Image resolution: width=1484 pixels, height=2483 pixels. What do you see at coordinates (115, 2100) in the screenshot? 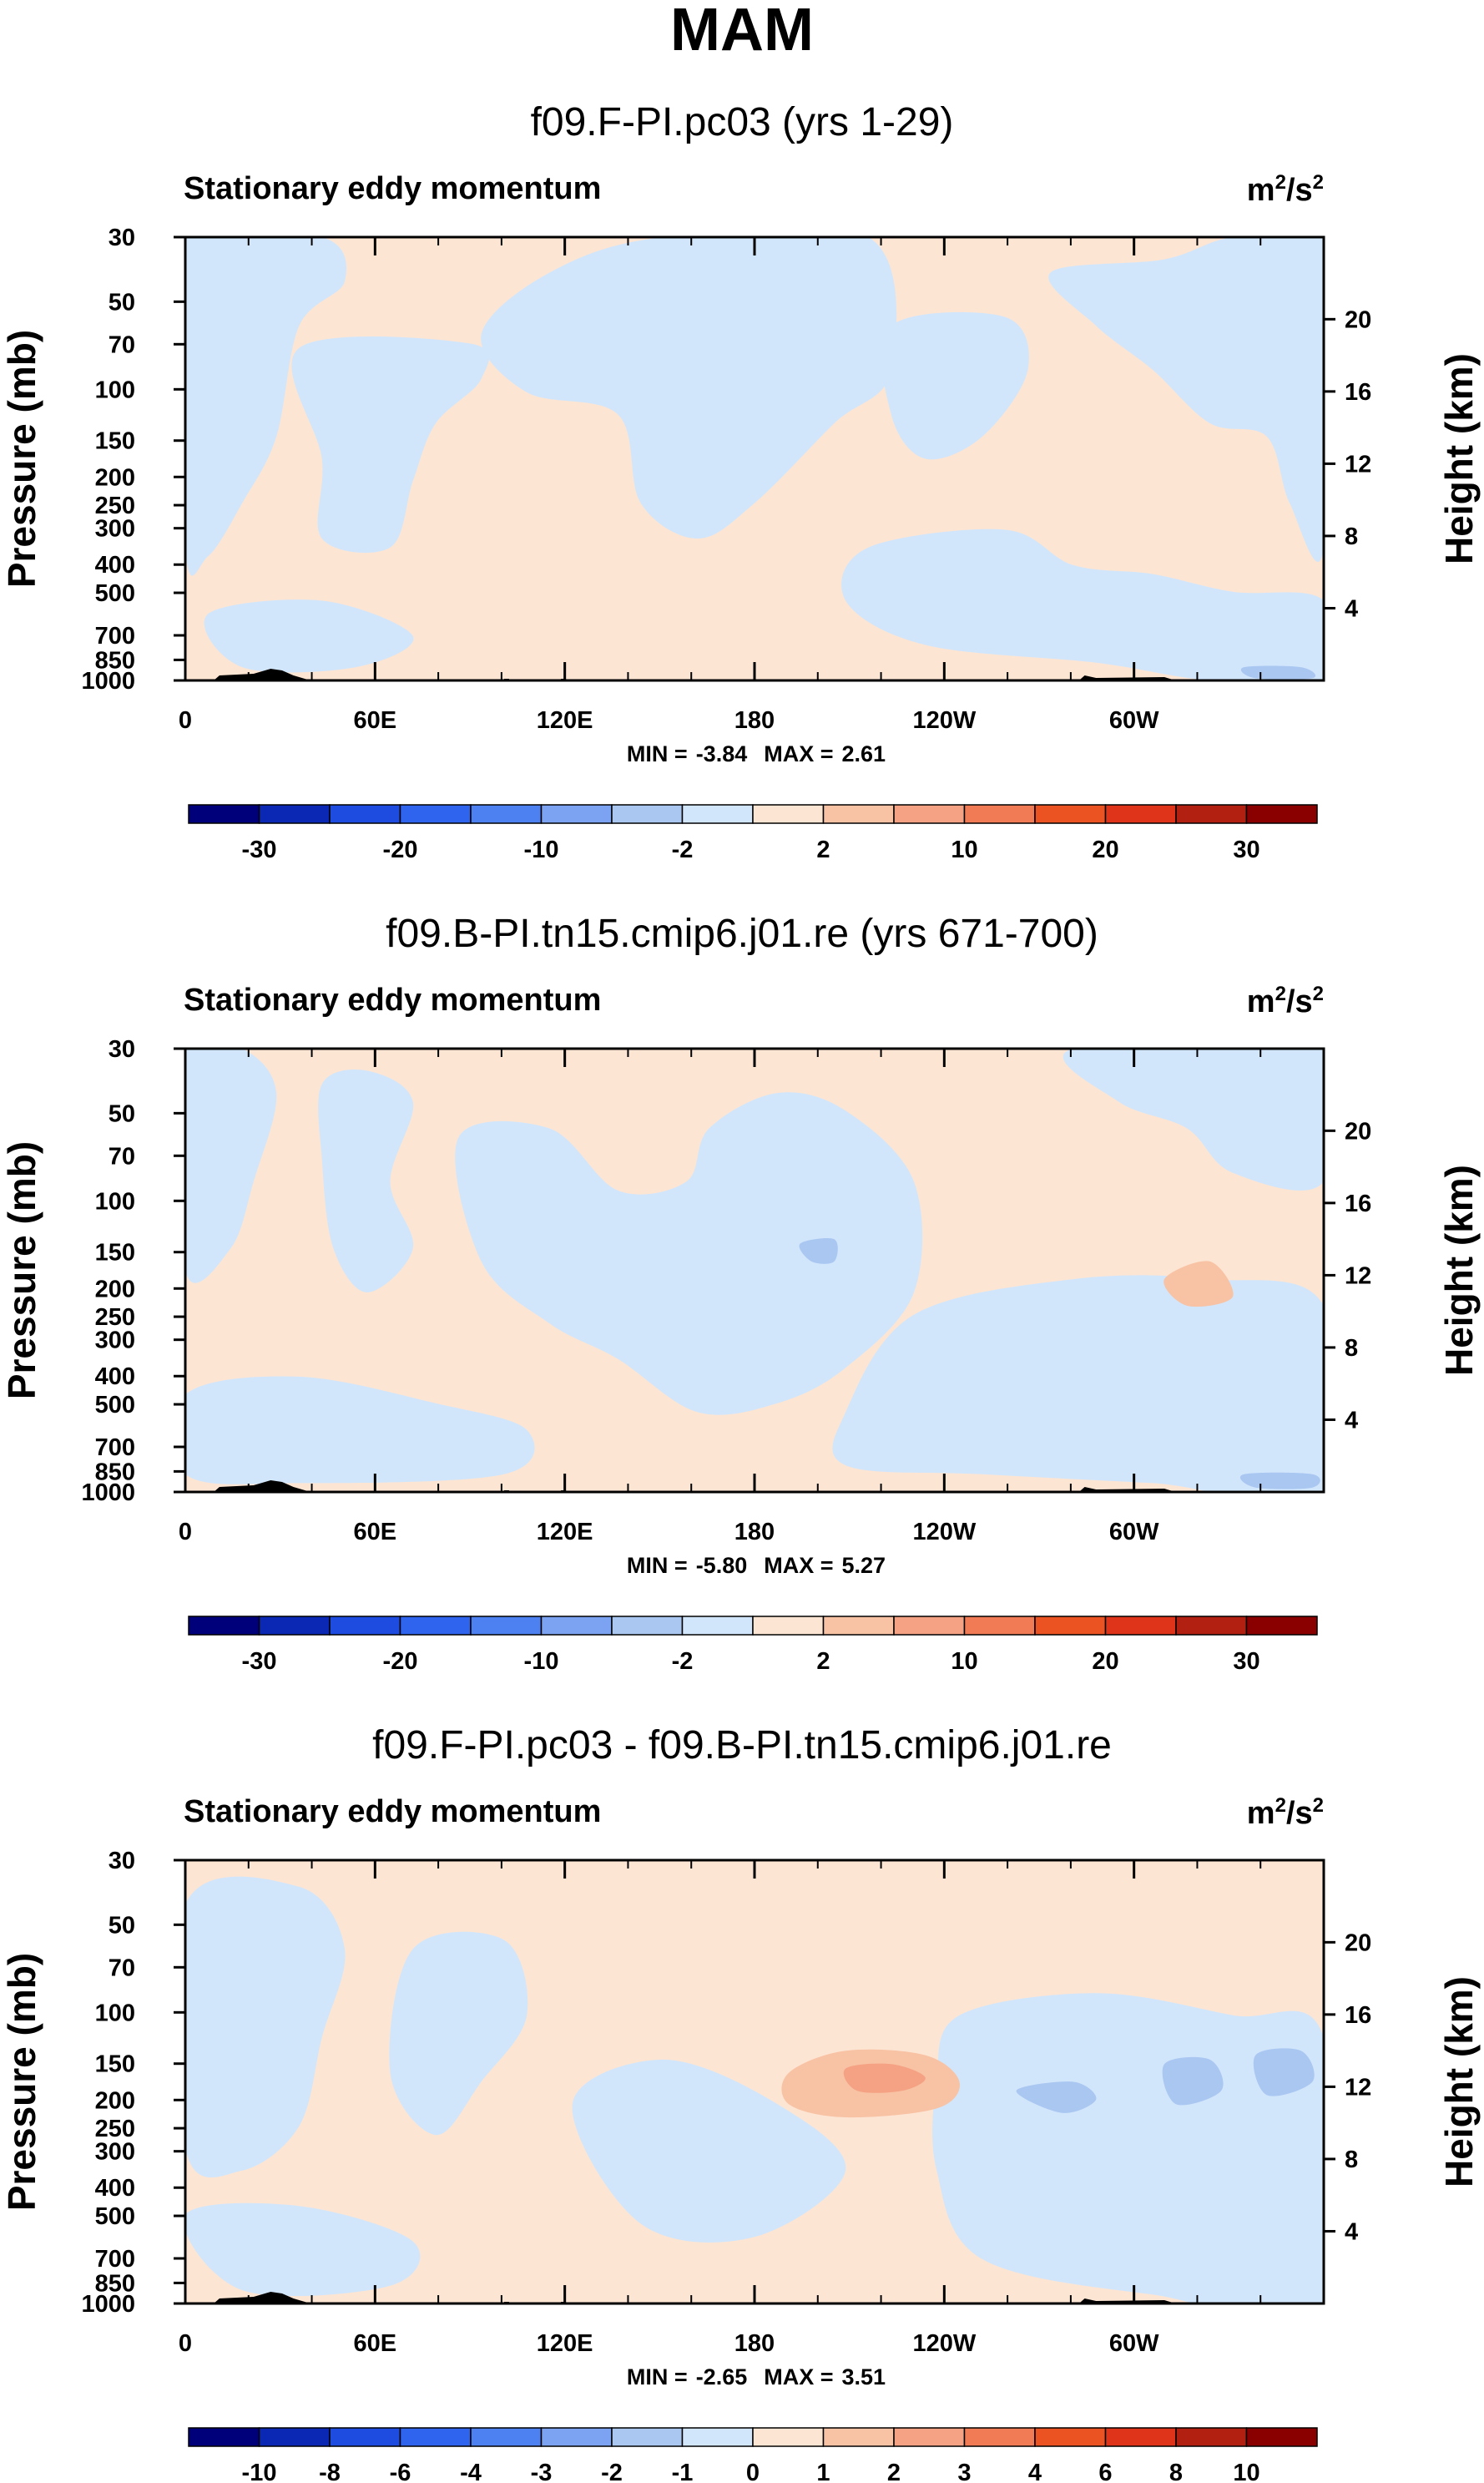
I see `y-tick-label: 200` at bounding box center [115, 2100].